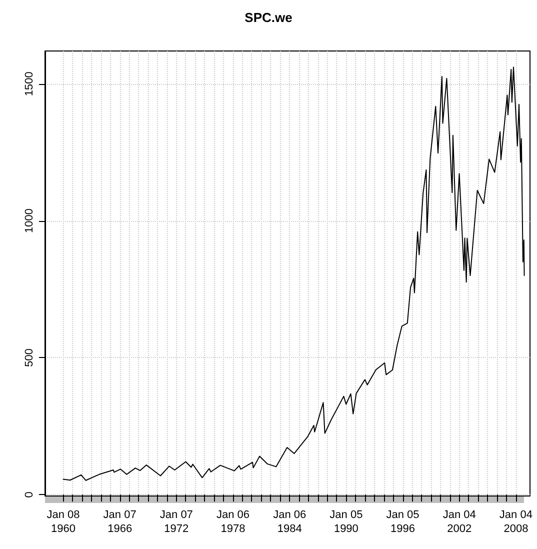 This screenshot has height=549, width=537. I want to click on x-tick-label: Jan 05 1990, so click(346, 522).